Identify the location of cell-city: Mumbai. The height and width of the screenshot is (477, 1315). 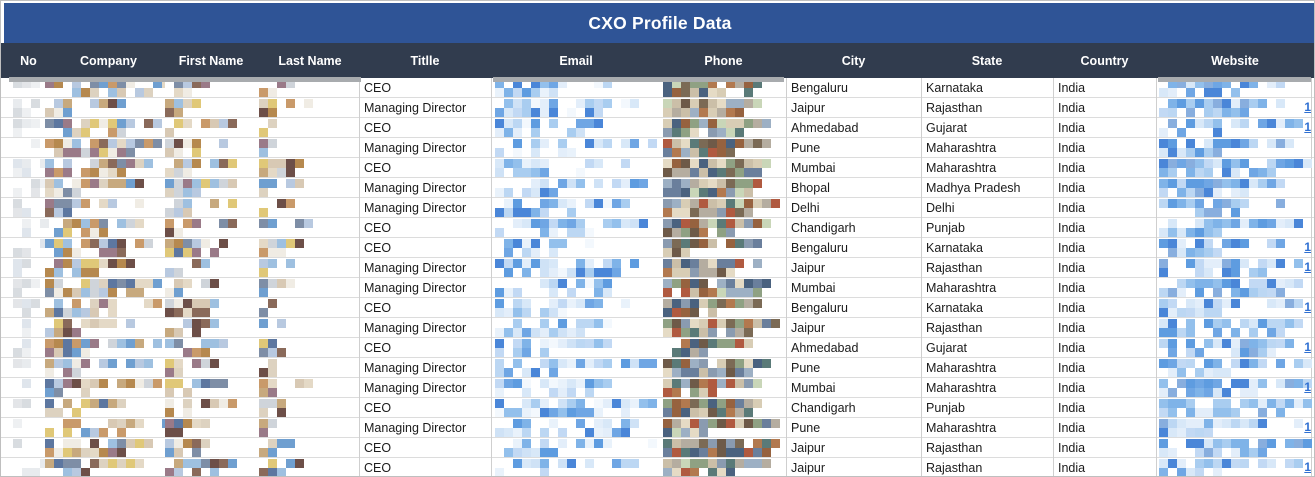
(813, 387).